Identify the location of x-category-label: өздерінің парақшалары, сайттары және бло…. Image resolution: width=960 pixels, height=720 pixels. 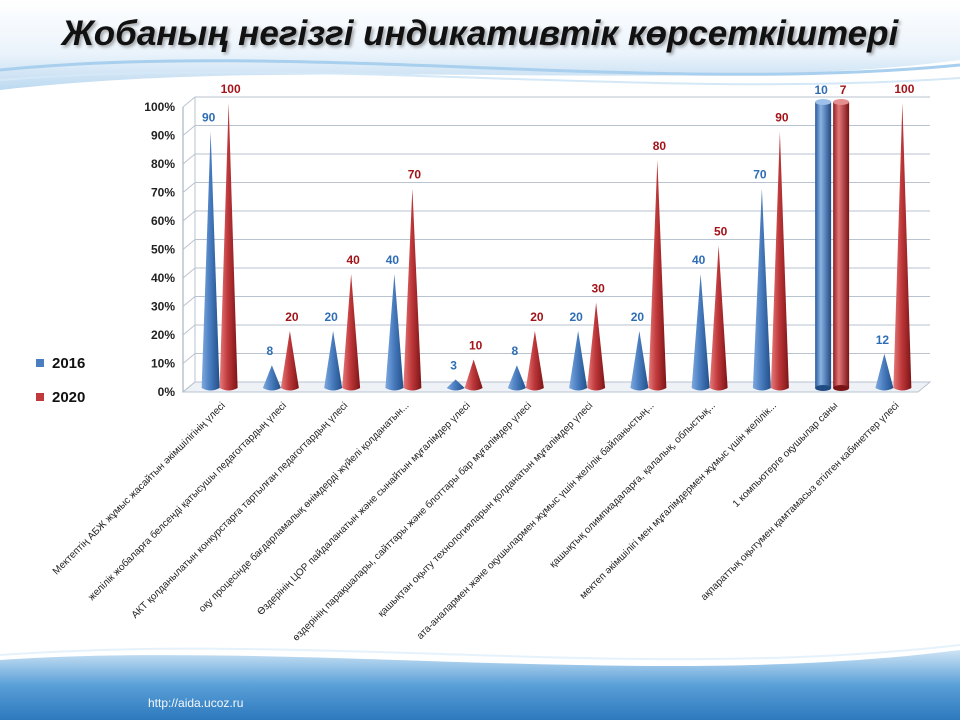
(412, 522).